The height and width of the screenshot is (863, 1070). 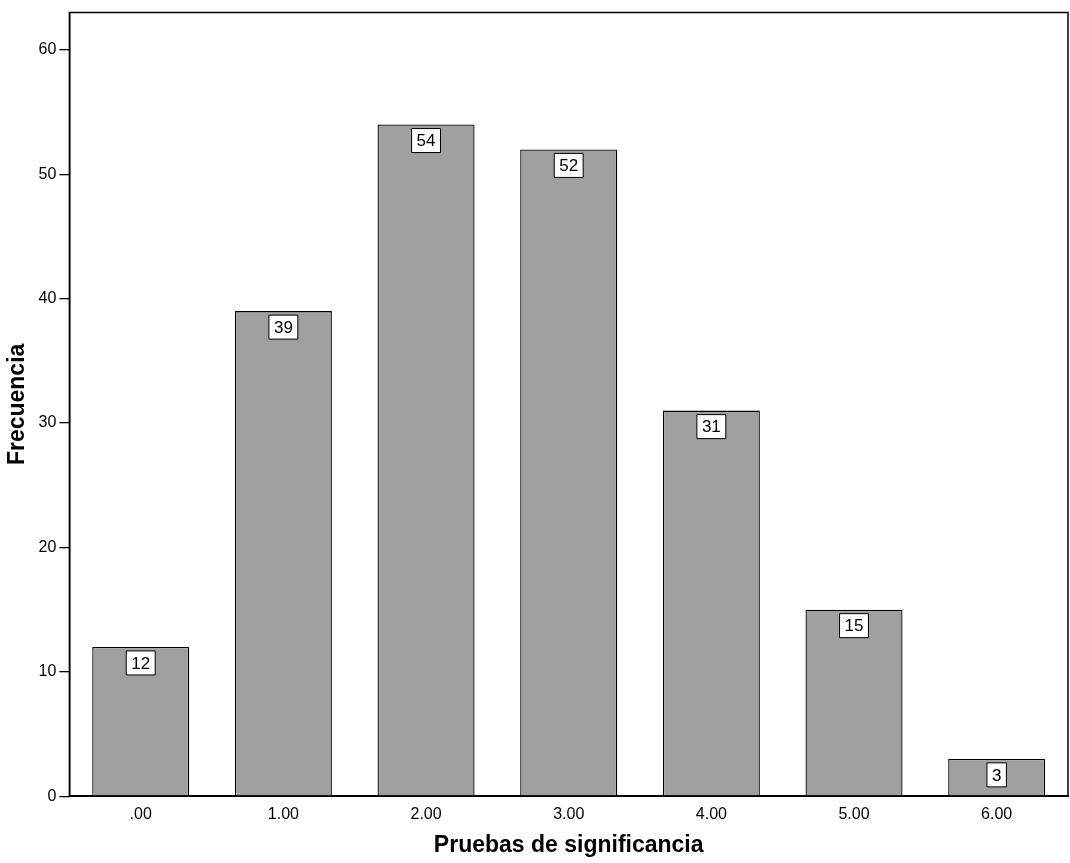 What do you see at coordinates (711, 427) in the screenshot?
I see `data-label: 31` at bounding box center [711, 427].